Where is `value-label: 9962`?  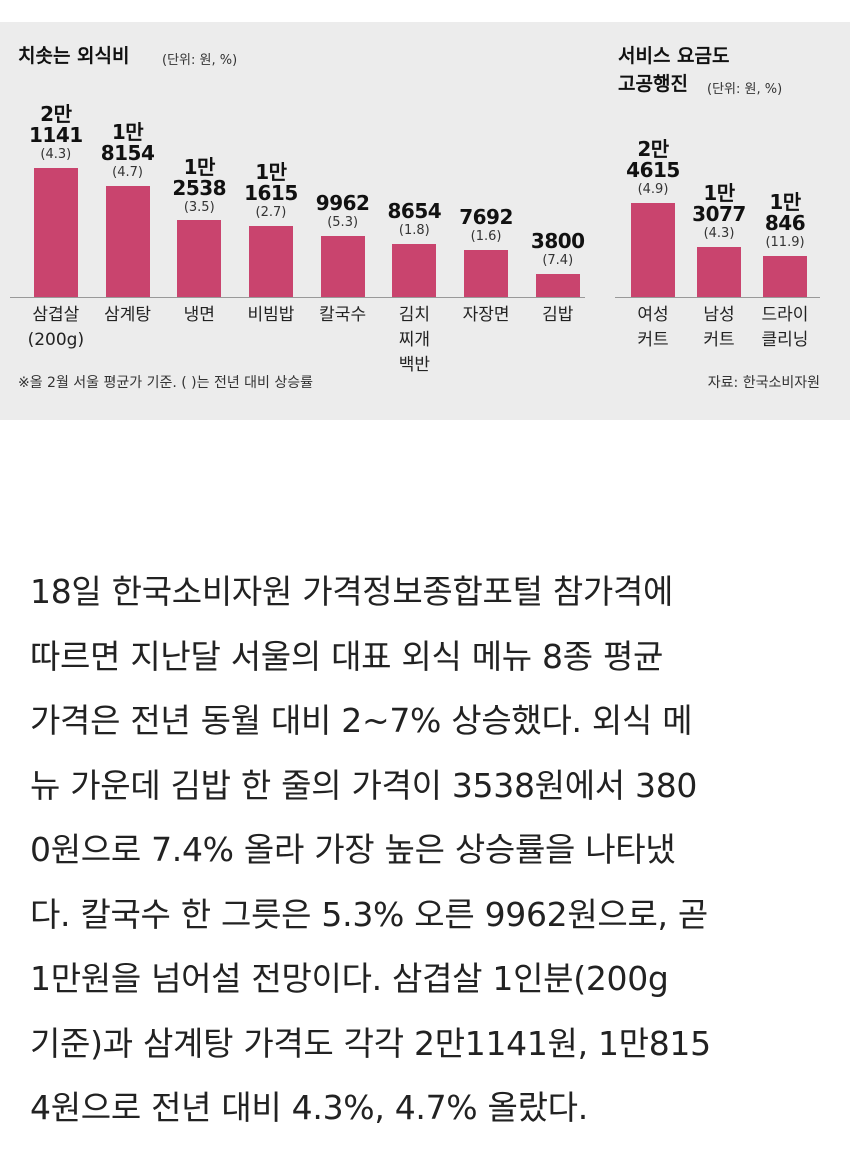 value-label: 9962 is located at coordinates (342, 203).